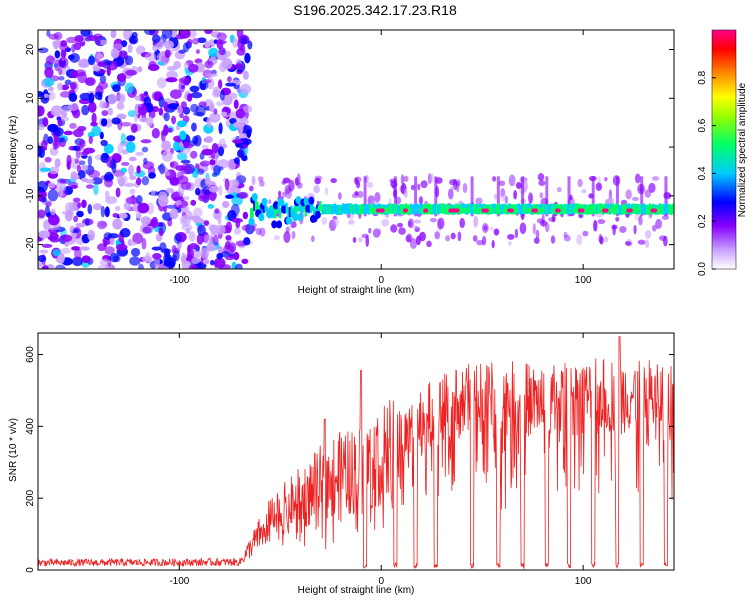 This screenshot has height=600, width=750. What do you see at coordinates (30, 570) in the screenshot?
I see `snr-y-tick-label: 0` at bounding box center [30, 570].